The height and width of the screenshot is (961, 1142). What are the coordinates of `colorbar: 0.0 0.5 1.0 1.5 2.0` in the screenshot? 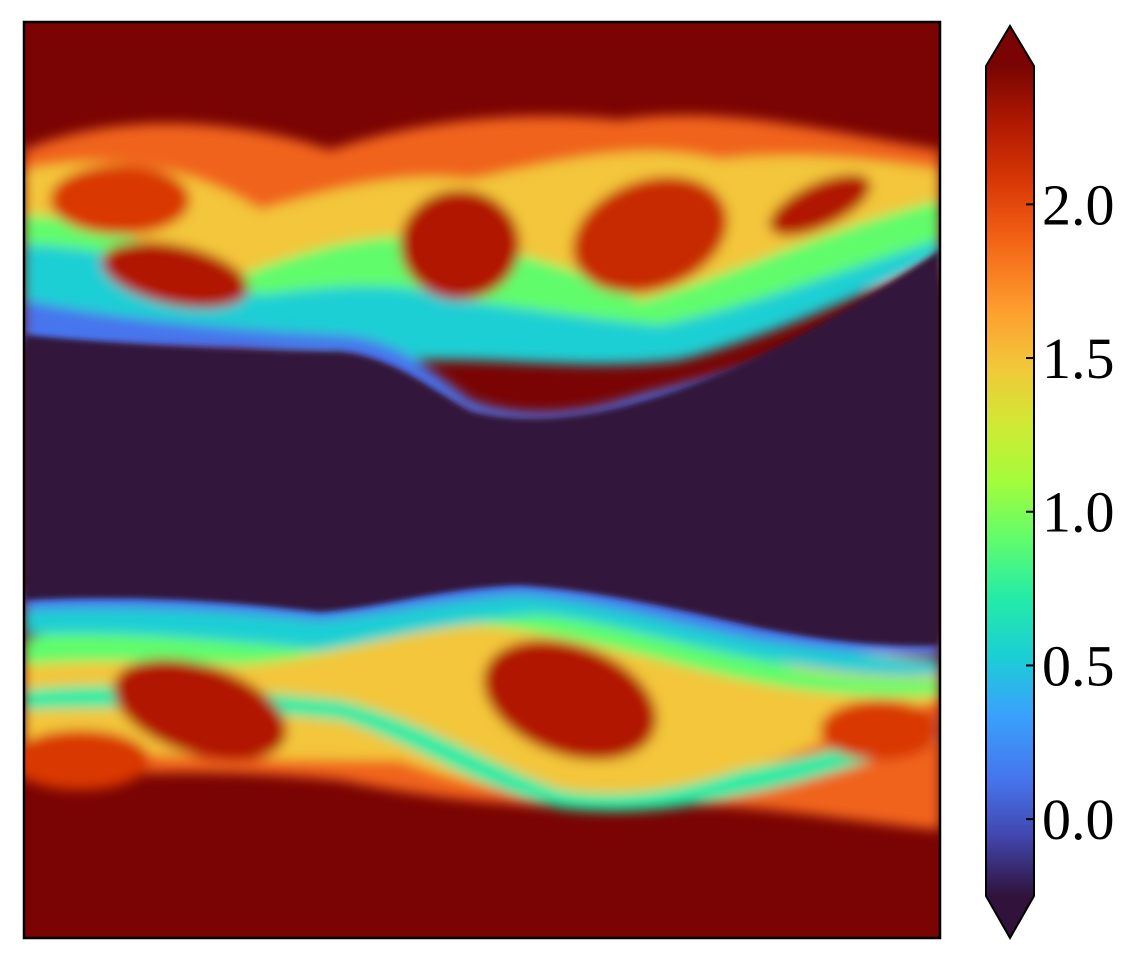 It's located at (1050, 482).